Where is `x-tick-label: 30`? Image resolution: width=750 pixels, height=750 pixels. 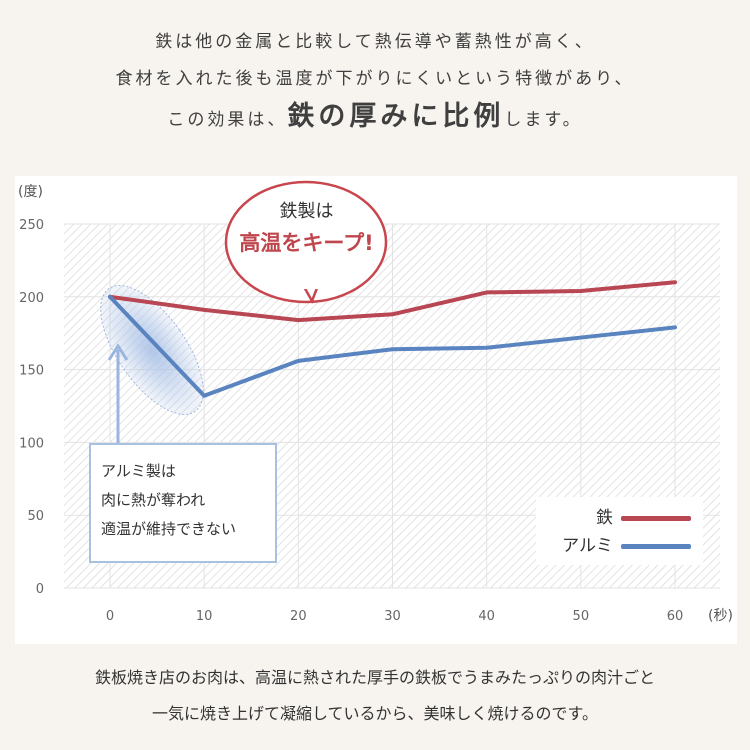 x-tick-label: 30 is located at coordinates (392, 616).